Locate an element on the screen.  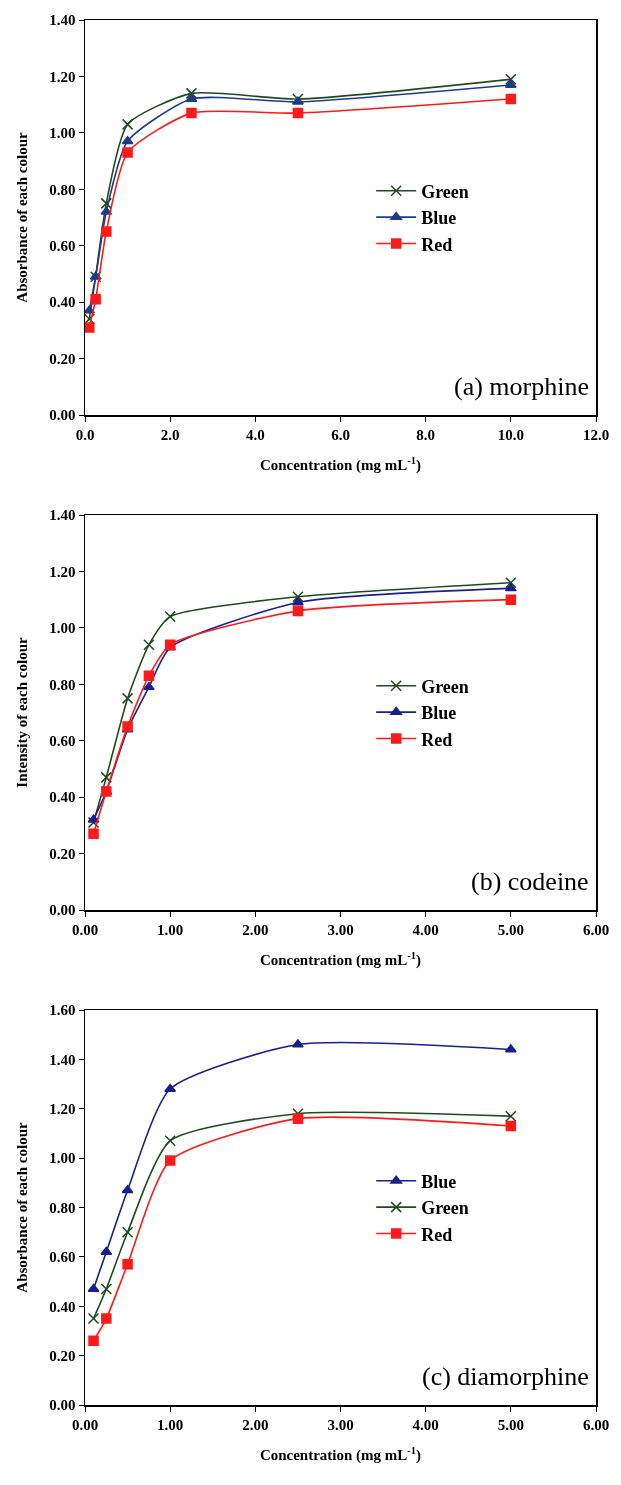
x-tick-label: 2.0 is located at coordinates (170, 434).